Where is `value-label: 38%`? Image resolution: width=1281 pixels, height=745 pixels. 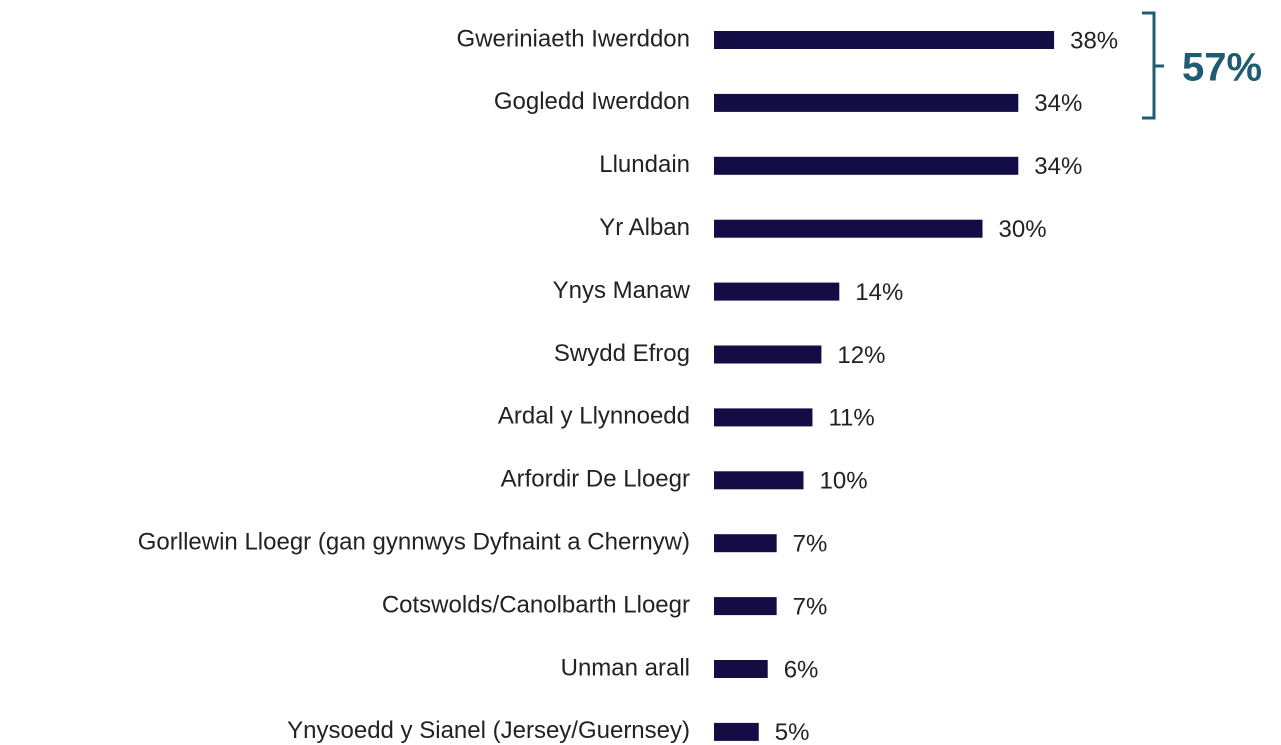
value-label: 38% is located at coordinates (1094, 40).